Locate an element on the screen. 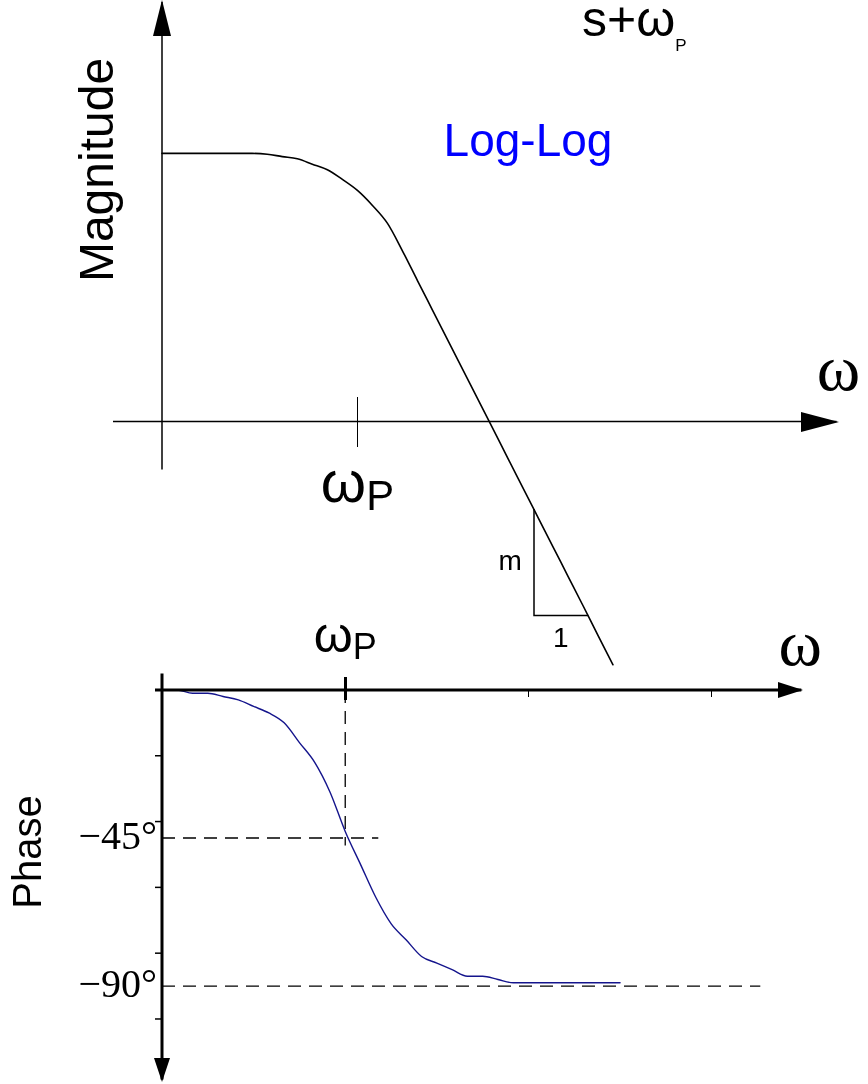 This screenshot has height=1084, width=868. y-axis-title: Phase is located at coordinates (27, 852).